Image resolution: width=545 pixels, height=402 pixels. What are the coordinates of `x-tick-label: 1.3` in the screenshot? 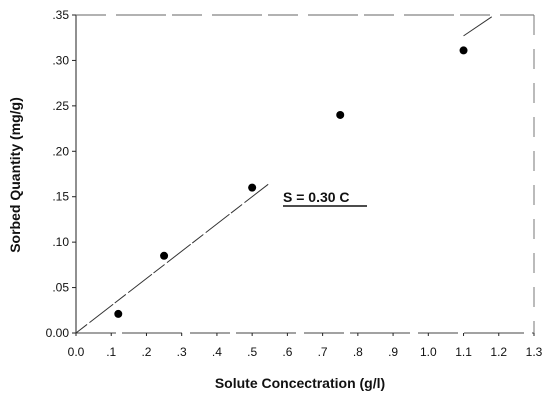 It's located at (534, 352).